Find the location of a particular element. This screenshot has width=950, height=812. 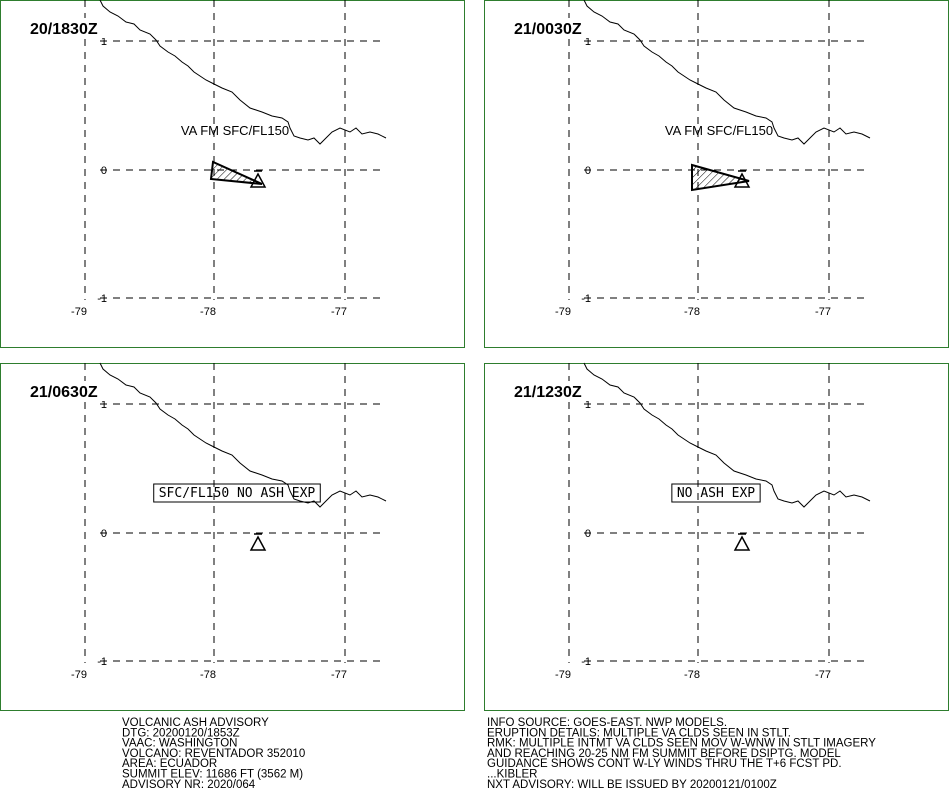

valid-time: 21/0030Z is located at coordinates (548, 29).